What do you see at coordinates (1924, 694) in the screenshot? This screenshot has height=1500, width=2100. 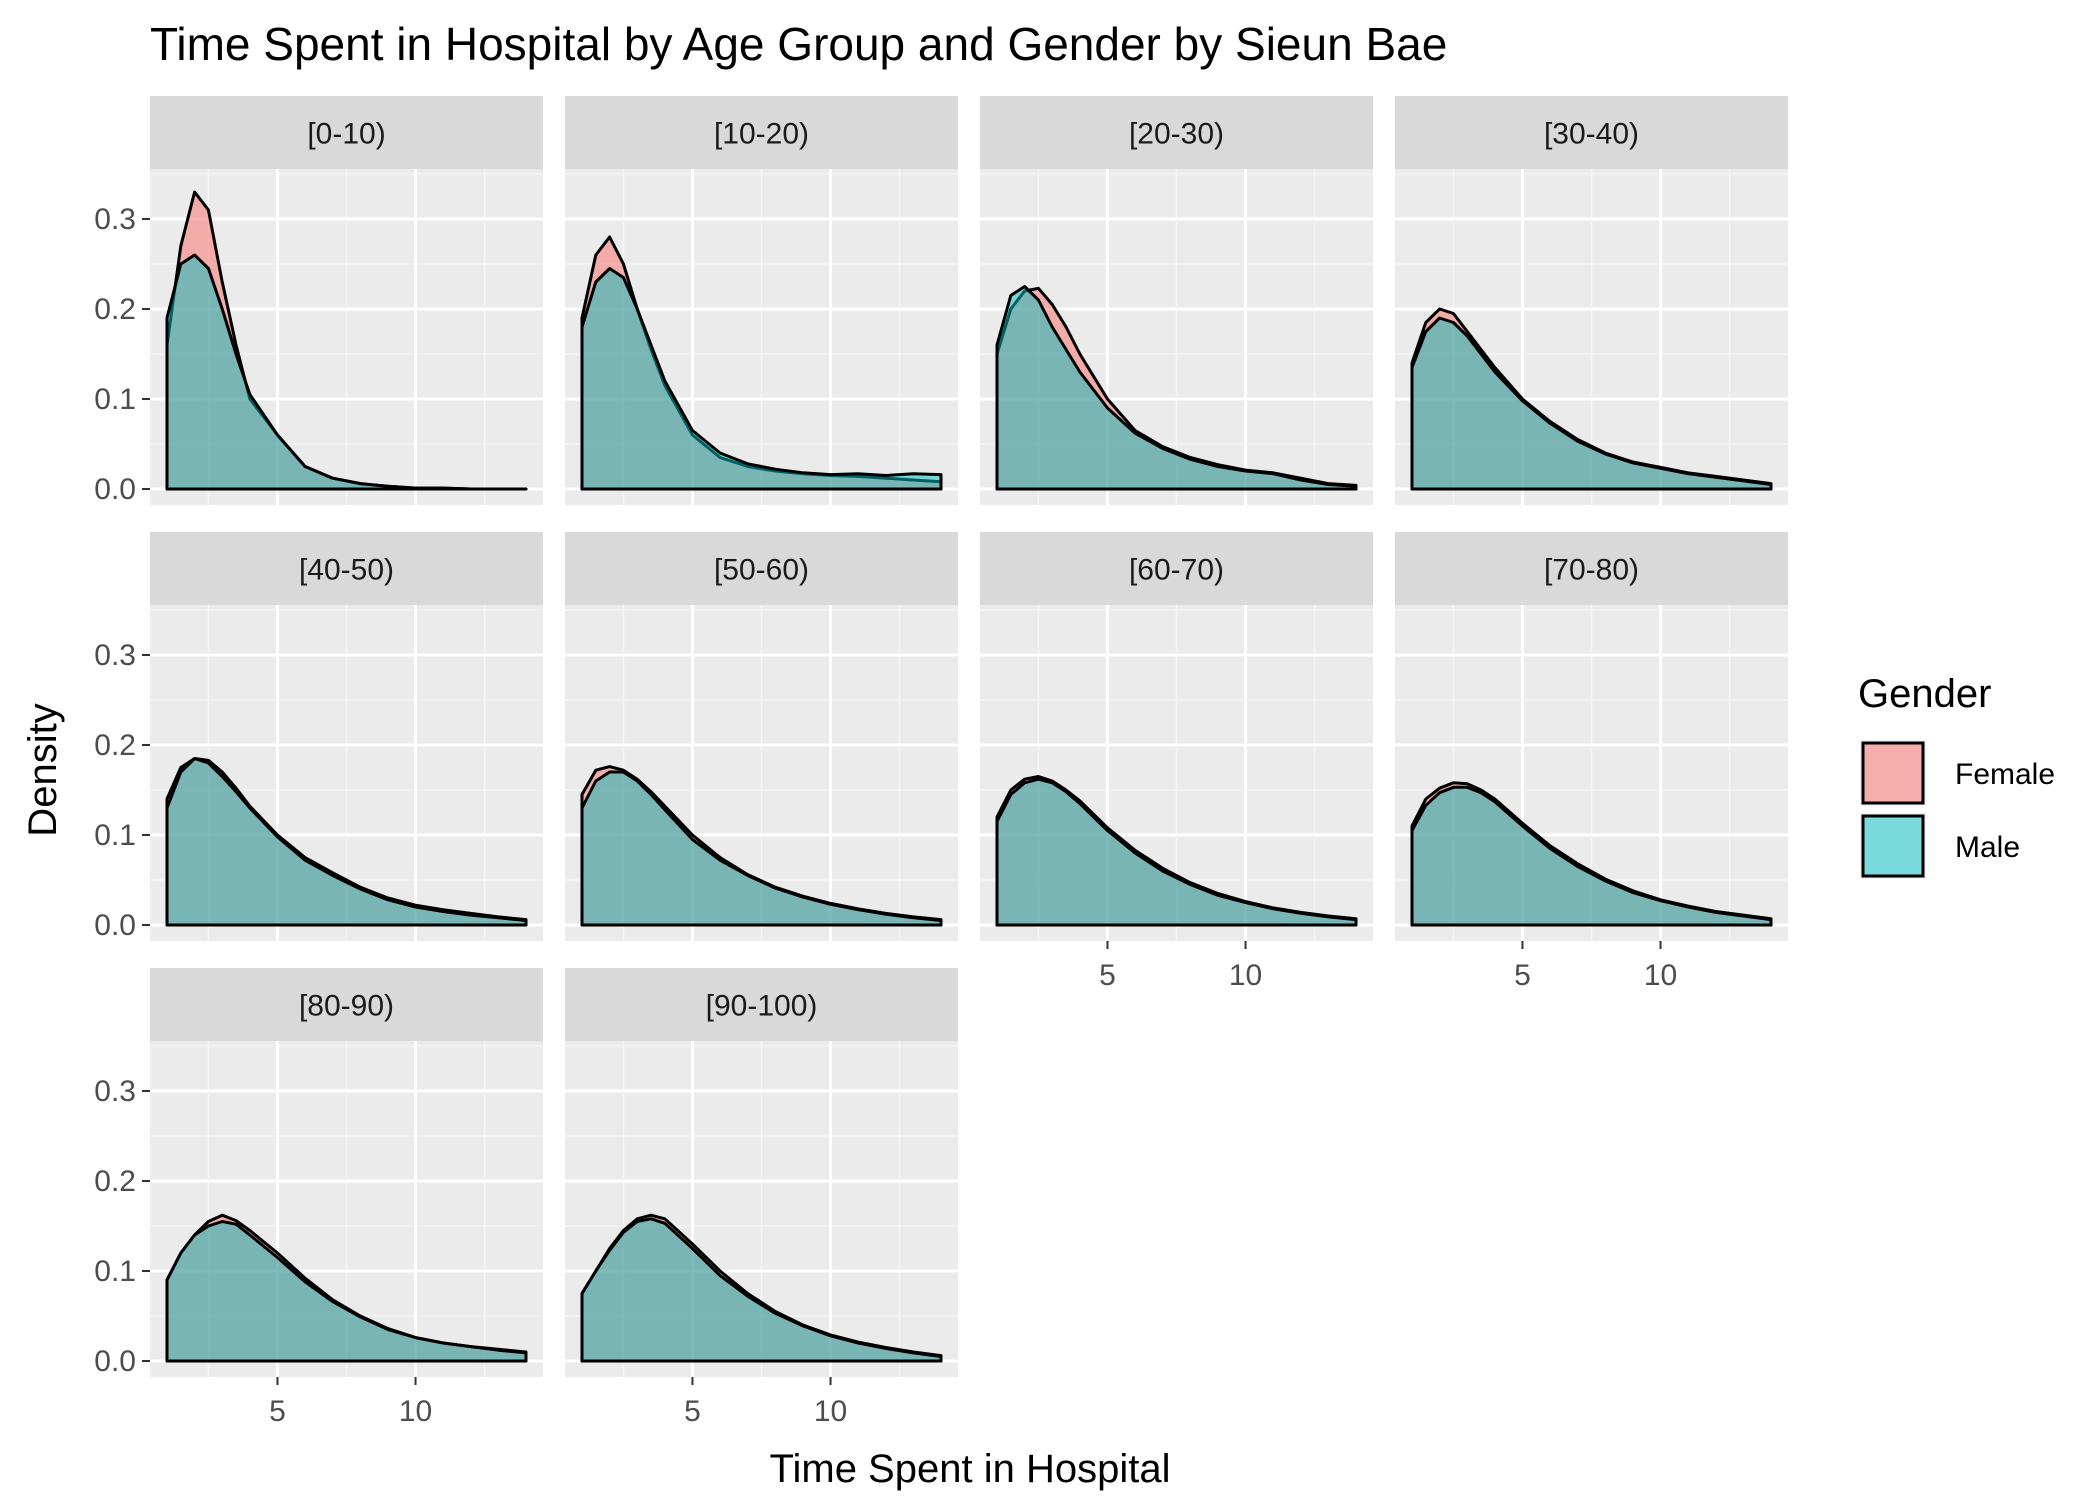 I see `legend-title: Gender` at bounding box center [1924, 694].